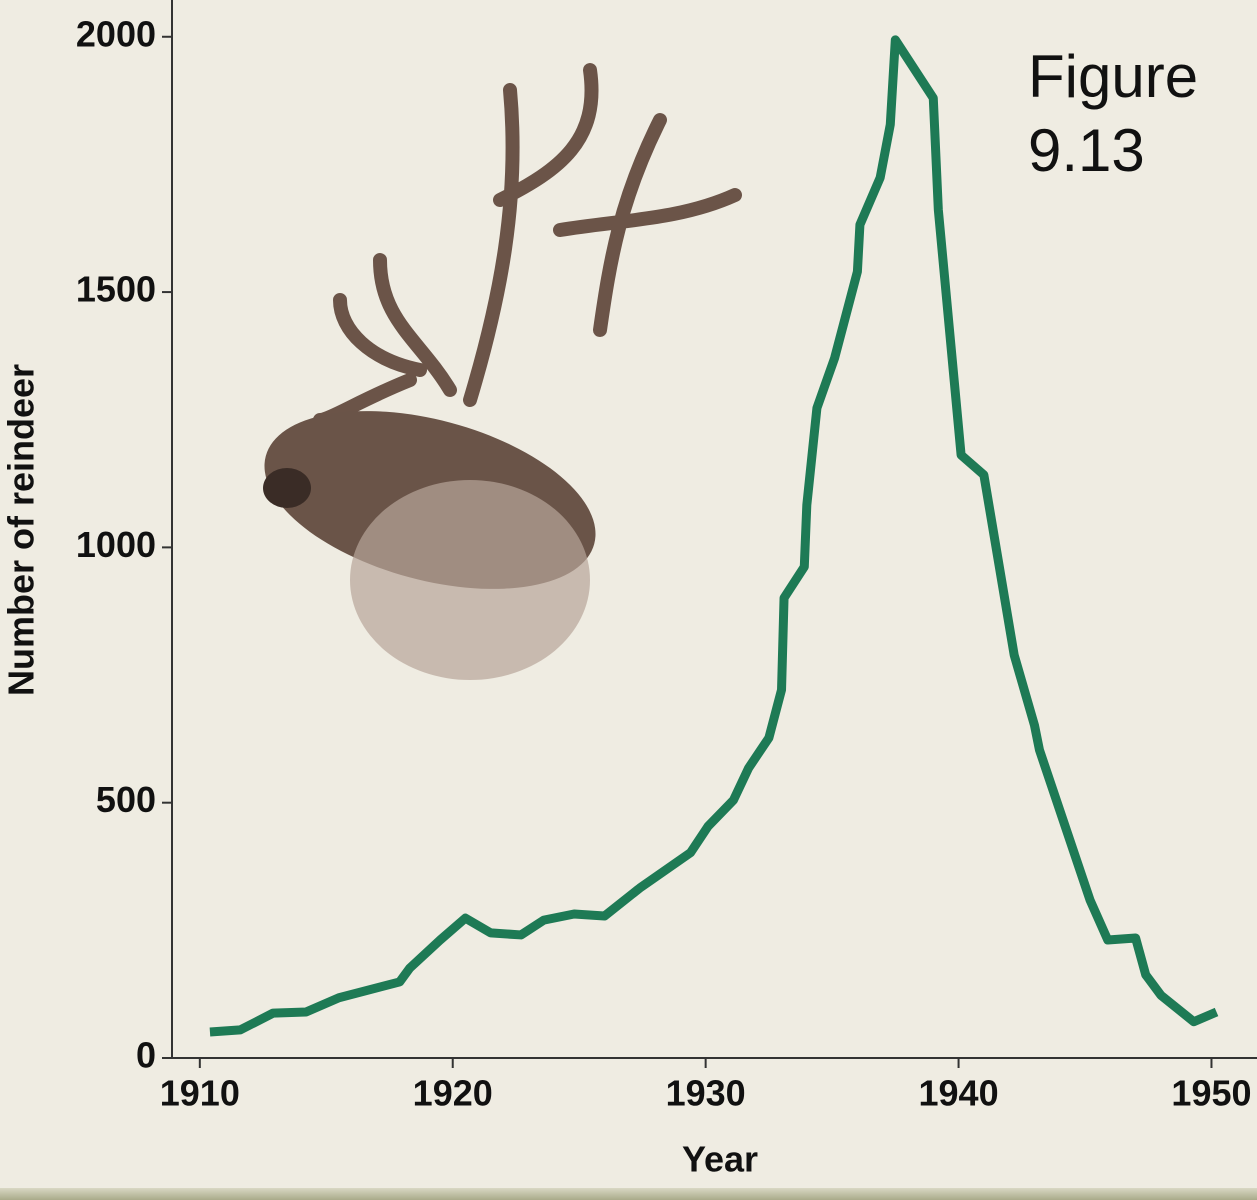 The width and height of the screenshot is (1257, 1200). I want to click on y-tick-label: 1500, so click(116, 289).